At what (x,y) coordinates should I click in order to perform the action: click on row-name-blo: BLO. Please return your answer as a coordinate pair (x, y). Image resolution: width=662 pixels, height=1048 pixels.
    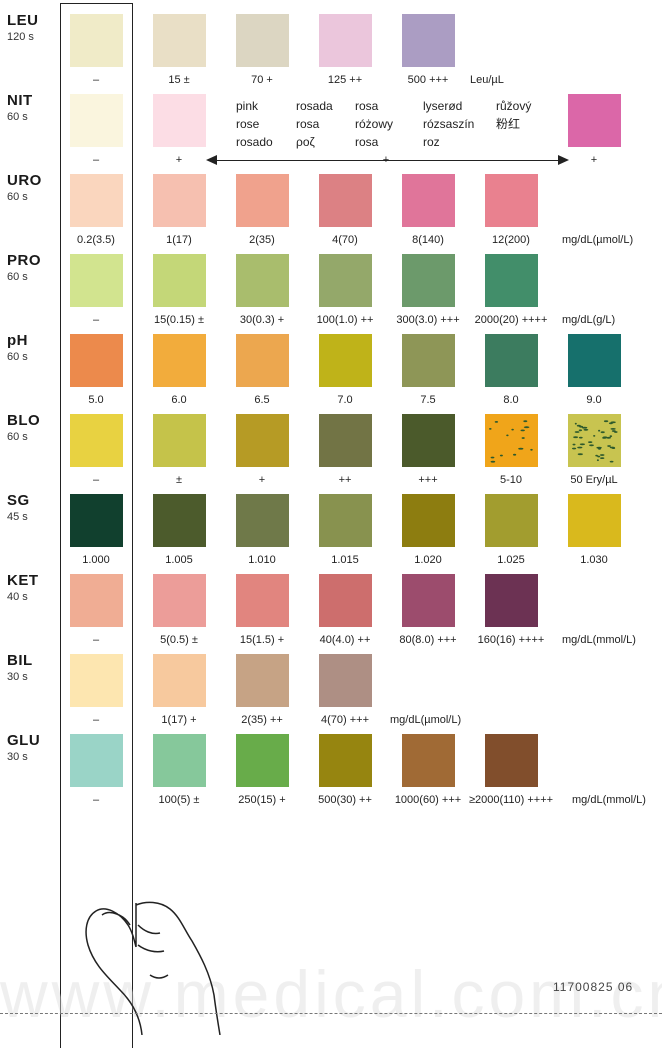
    Looking at the image, I should click on (24, 420).